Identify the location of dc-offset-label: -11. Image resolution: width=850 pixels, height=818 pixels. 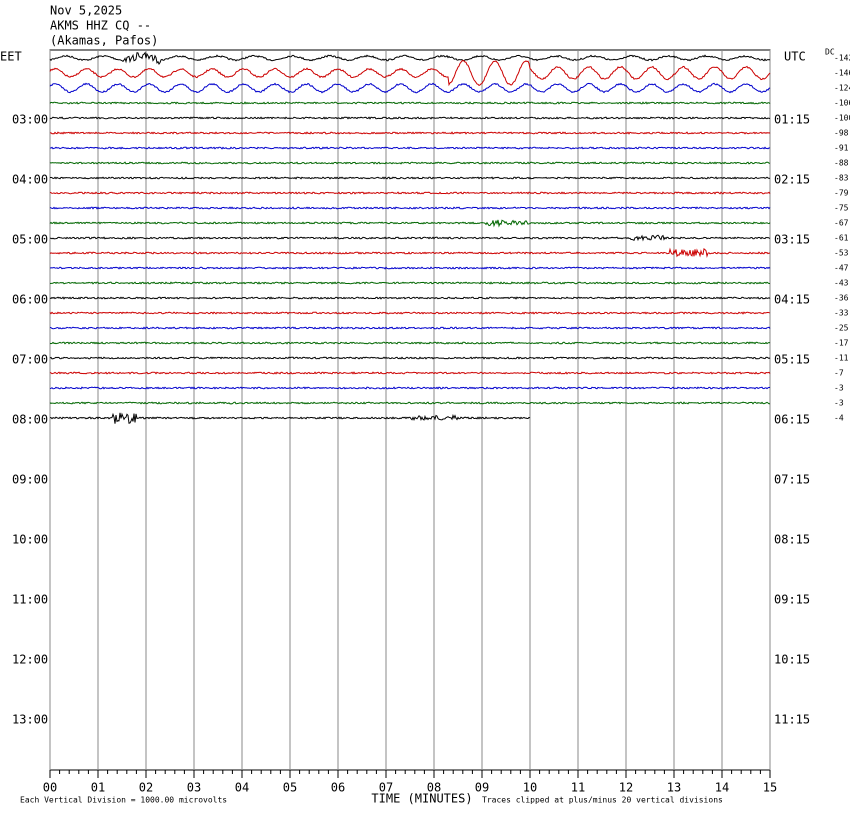
(841, 358).